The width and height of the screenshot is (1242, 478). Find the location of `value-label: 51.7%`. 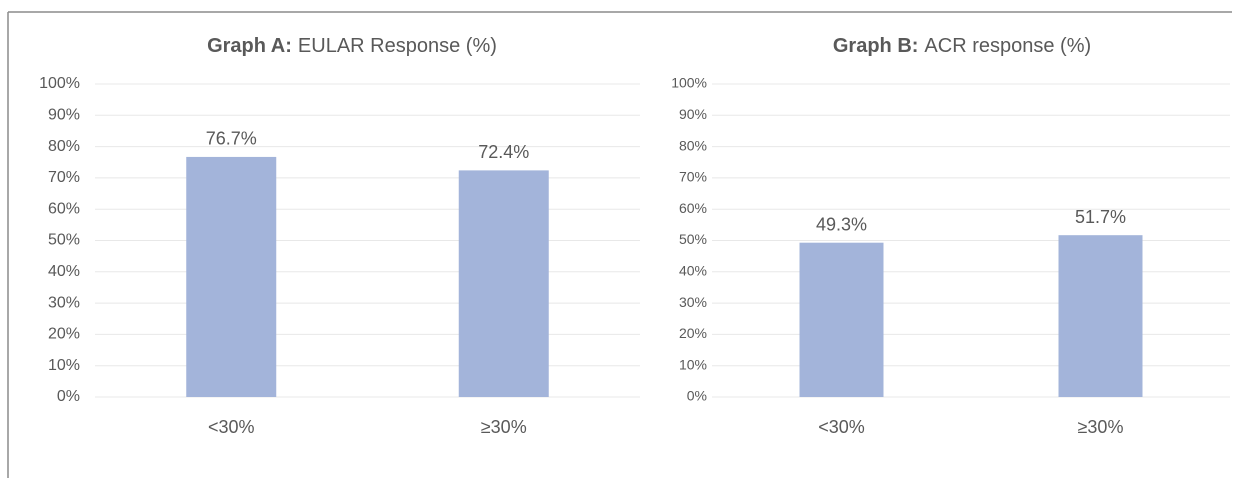

value-label: 51.7% is located at coordinates (1100, 217).